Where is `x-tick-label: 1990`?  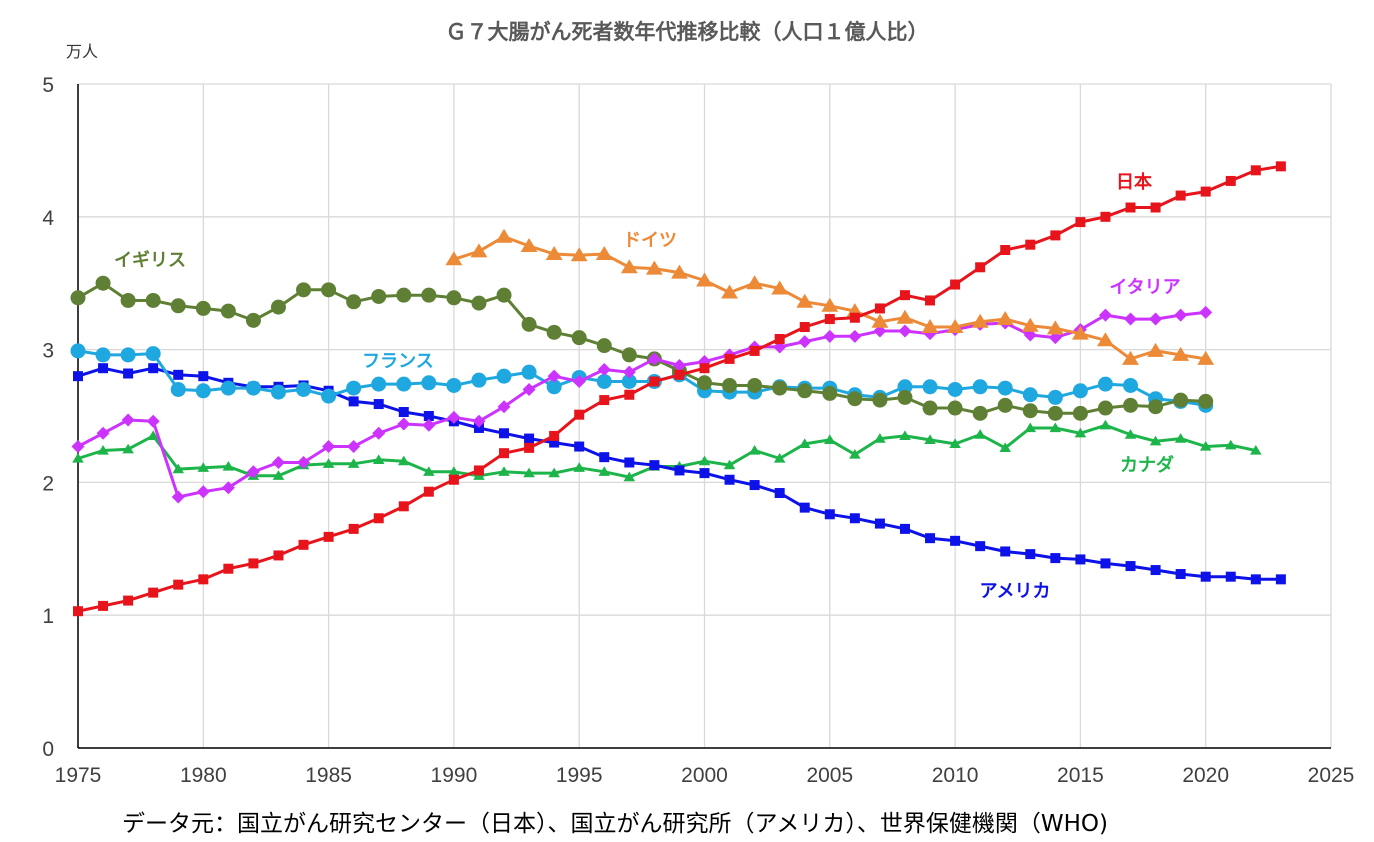
x-tick-label: 1990 is located at coordinates (454, 775).